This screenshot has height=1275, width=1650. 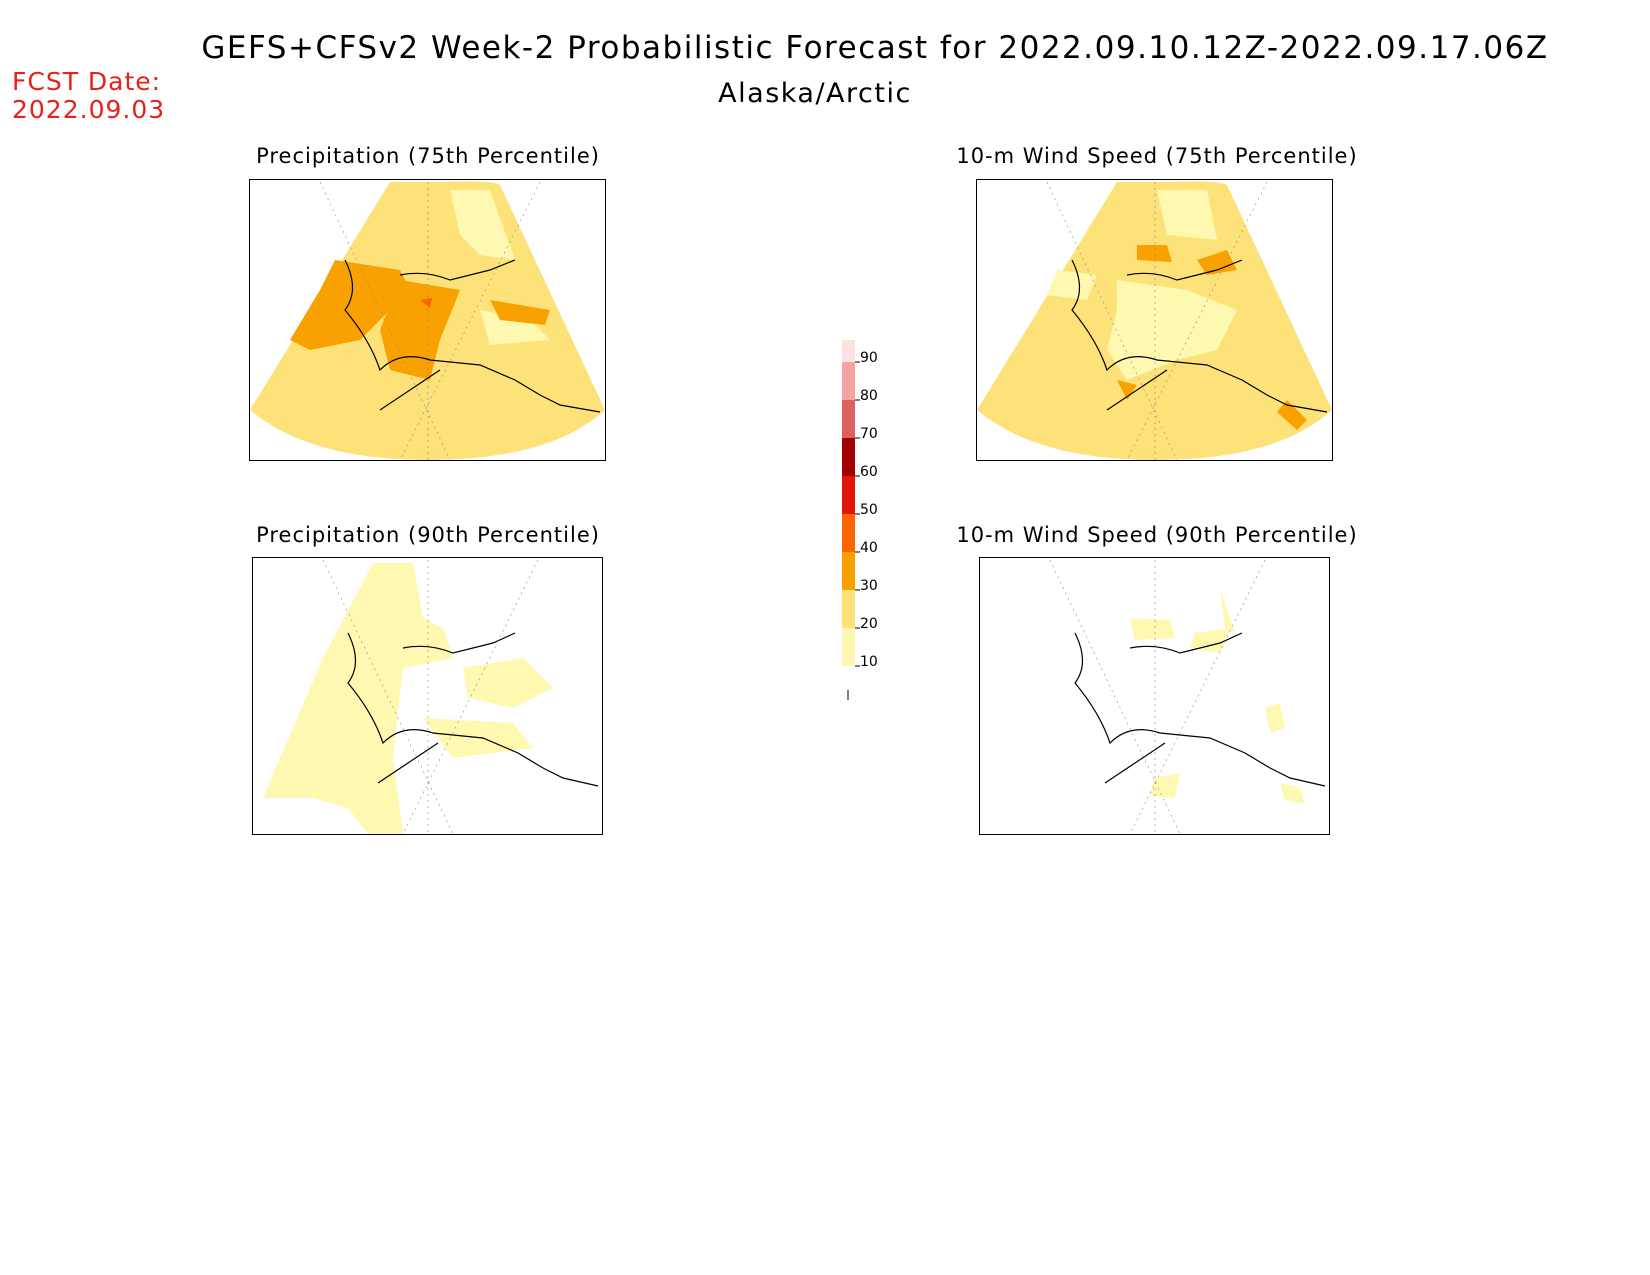 I want to click on colorbar: 90 80 70 60 50 40 30 20 10, so click(x=860, y=537).